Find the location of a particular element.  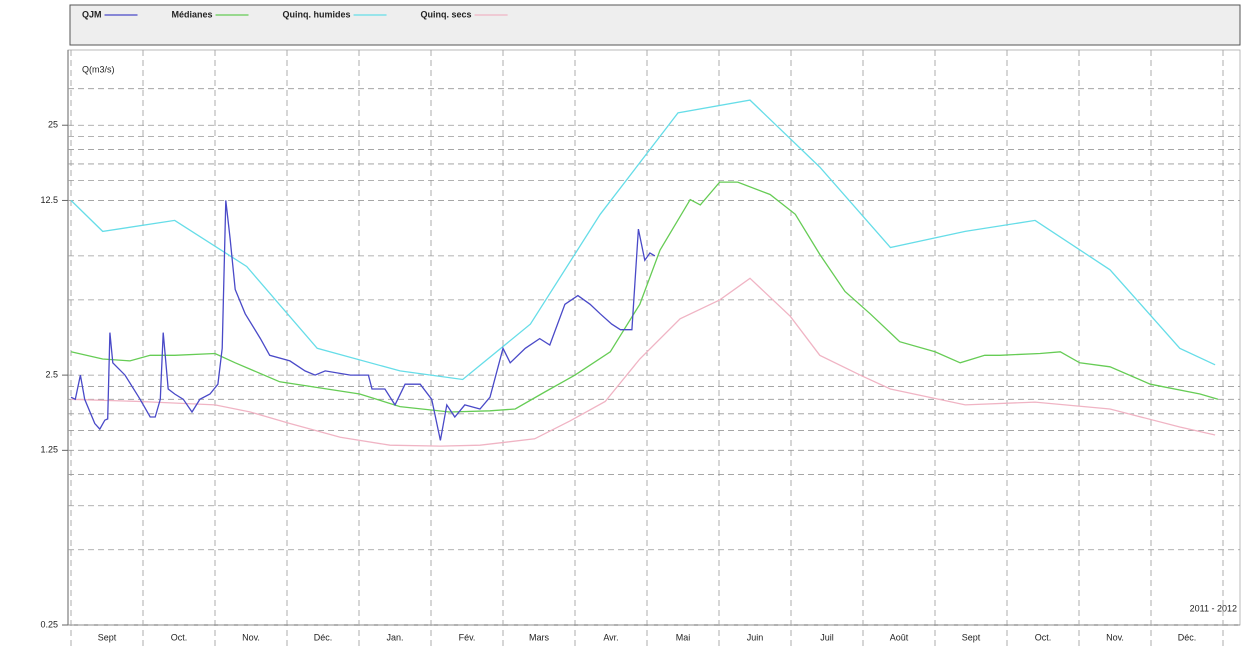

y-tick-label: 25 is located at coordinates (53, 125).